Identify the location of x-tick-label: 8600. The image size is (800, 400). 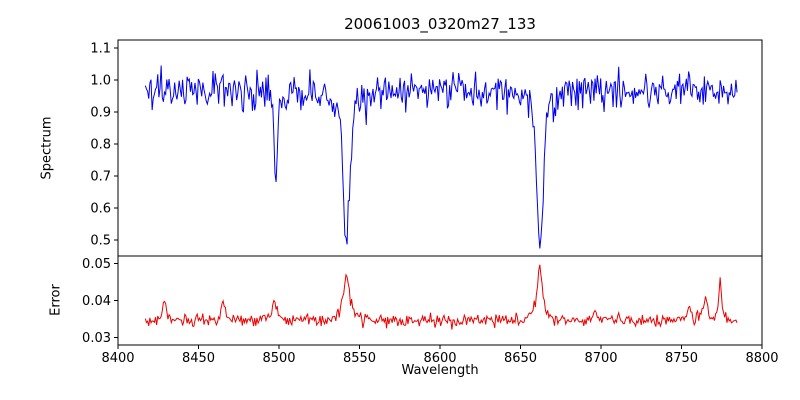
(439, 358).